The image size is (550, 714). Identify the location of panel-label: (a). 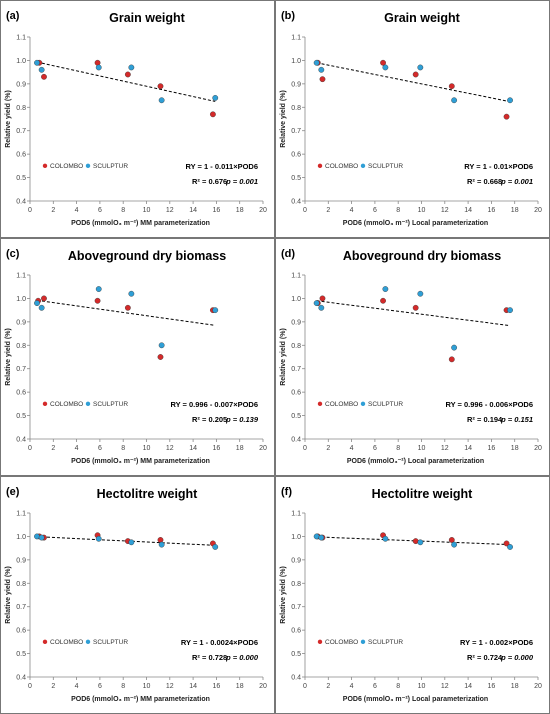
(13, 16).